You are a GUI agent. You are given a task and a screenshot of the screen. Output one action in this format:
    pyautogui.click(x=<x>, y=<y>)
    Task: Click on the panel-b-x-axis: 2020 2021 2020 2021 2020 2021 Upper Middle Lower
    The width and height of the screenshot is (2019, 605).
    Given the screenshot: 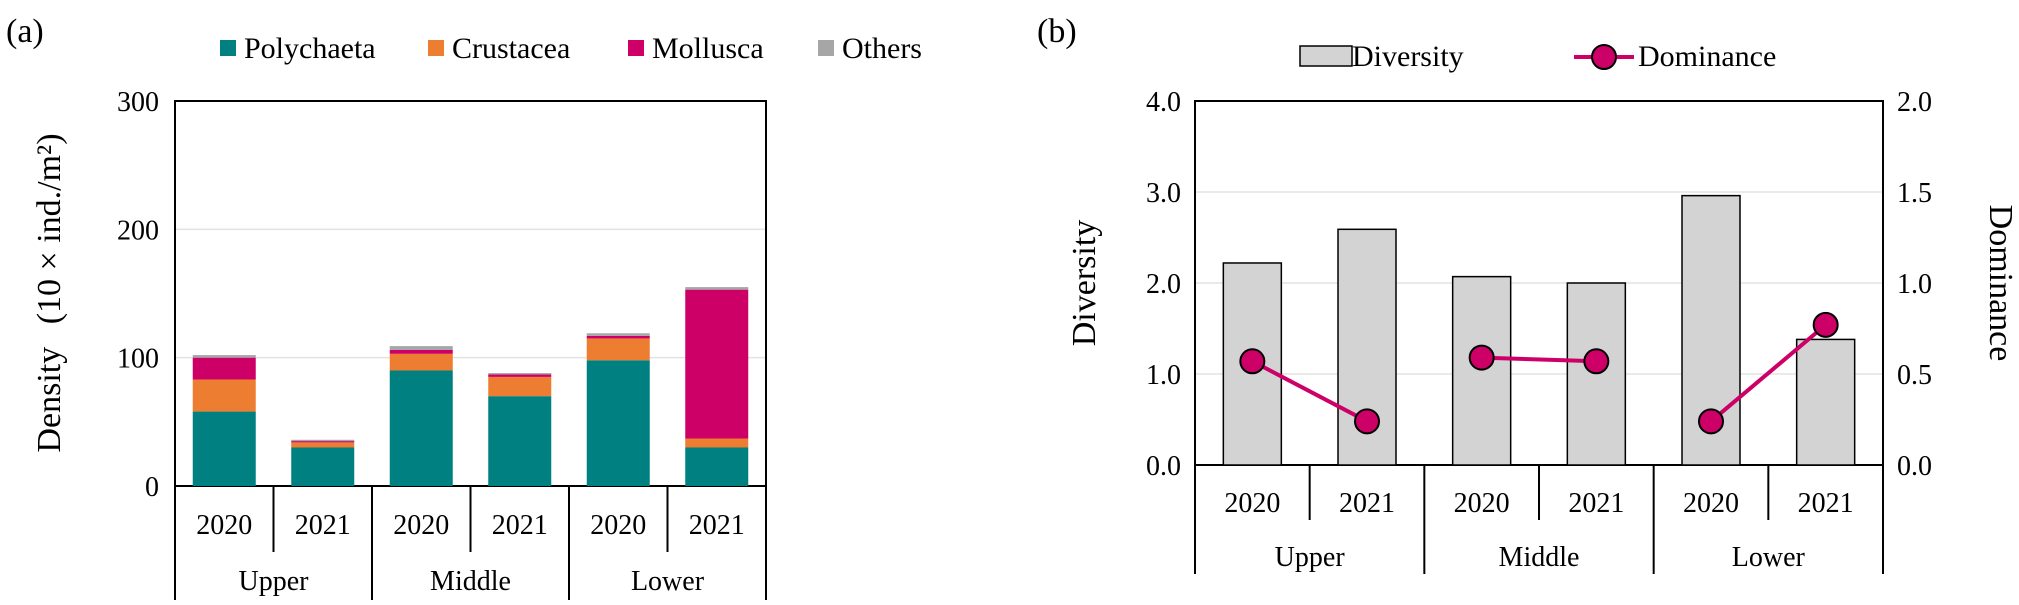 What is the action you would take?
    pyautogui.click(x=1539, y=519)
    